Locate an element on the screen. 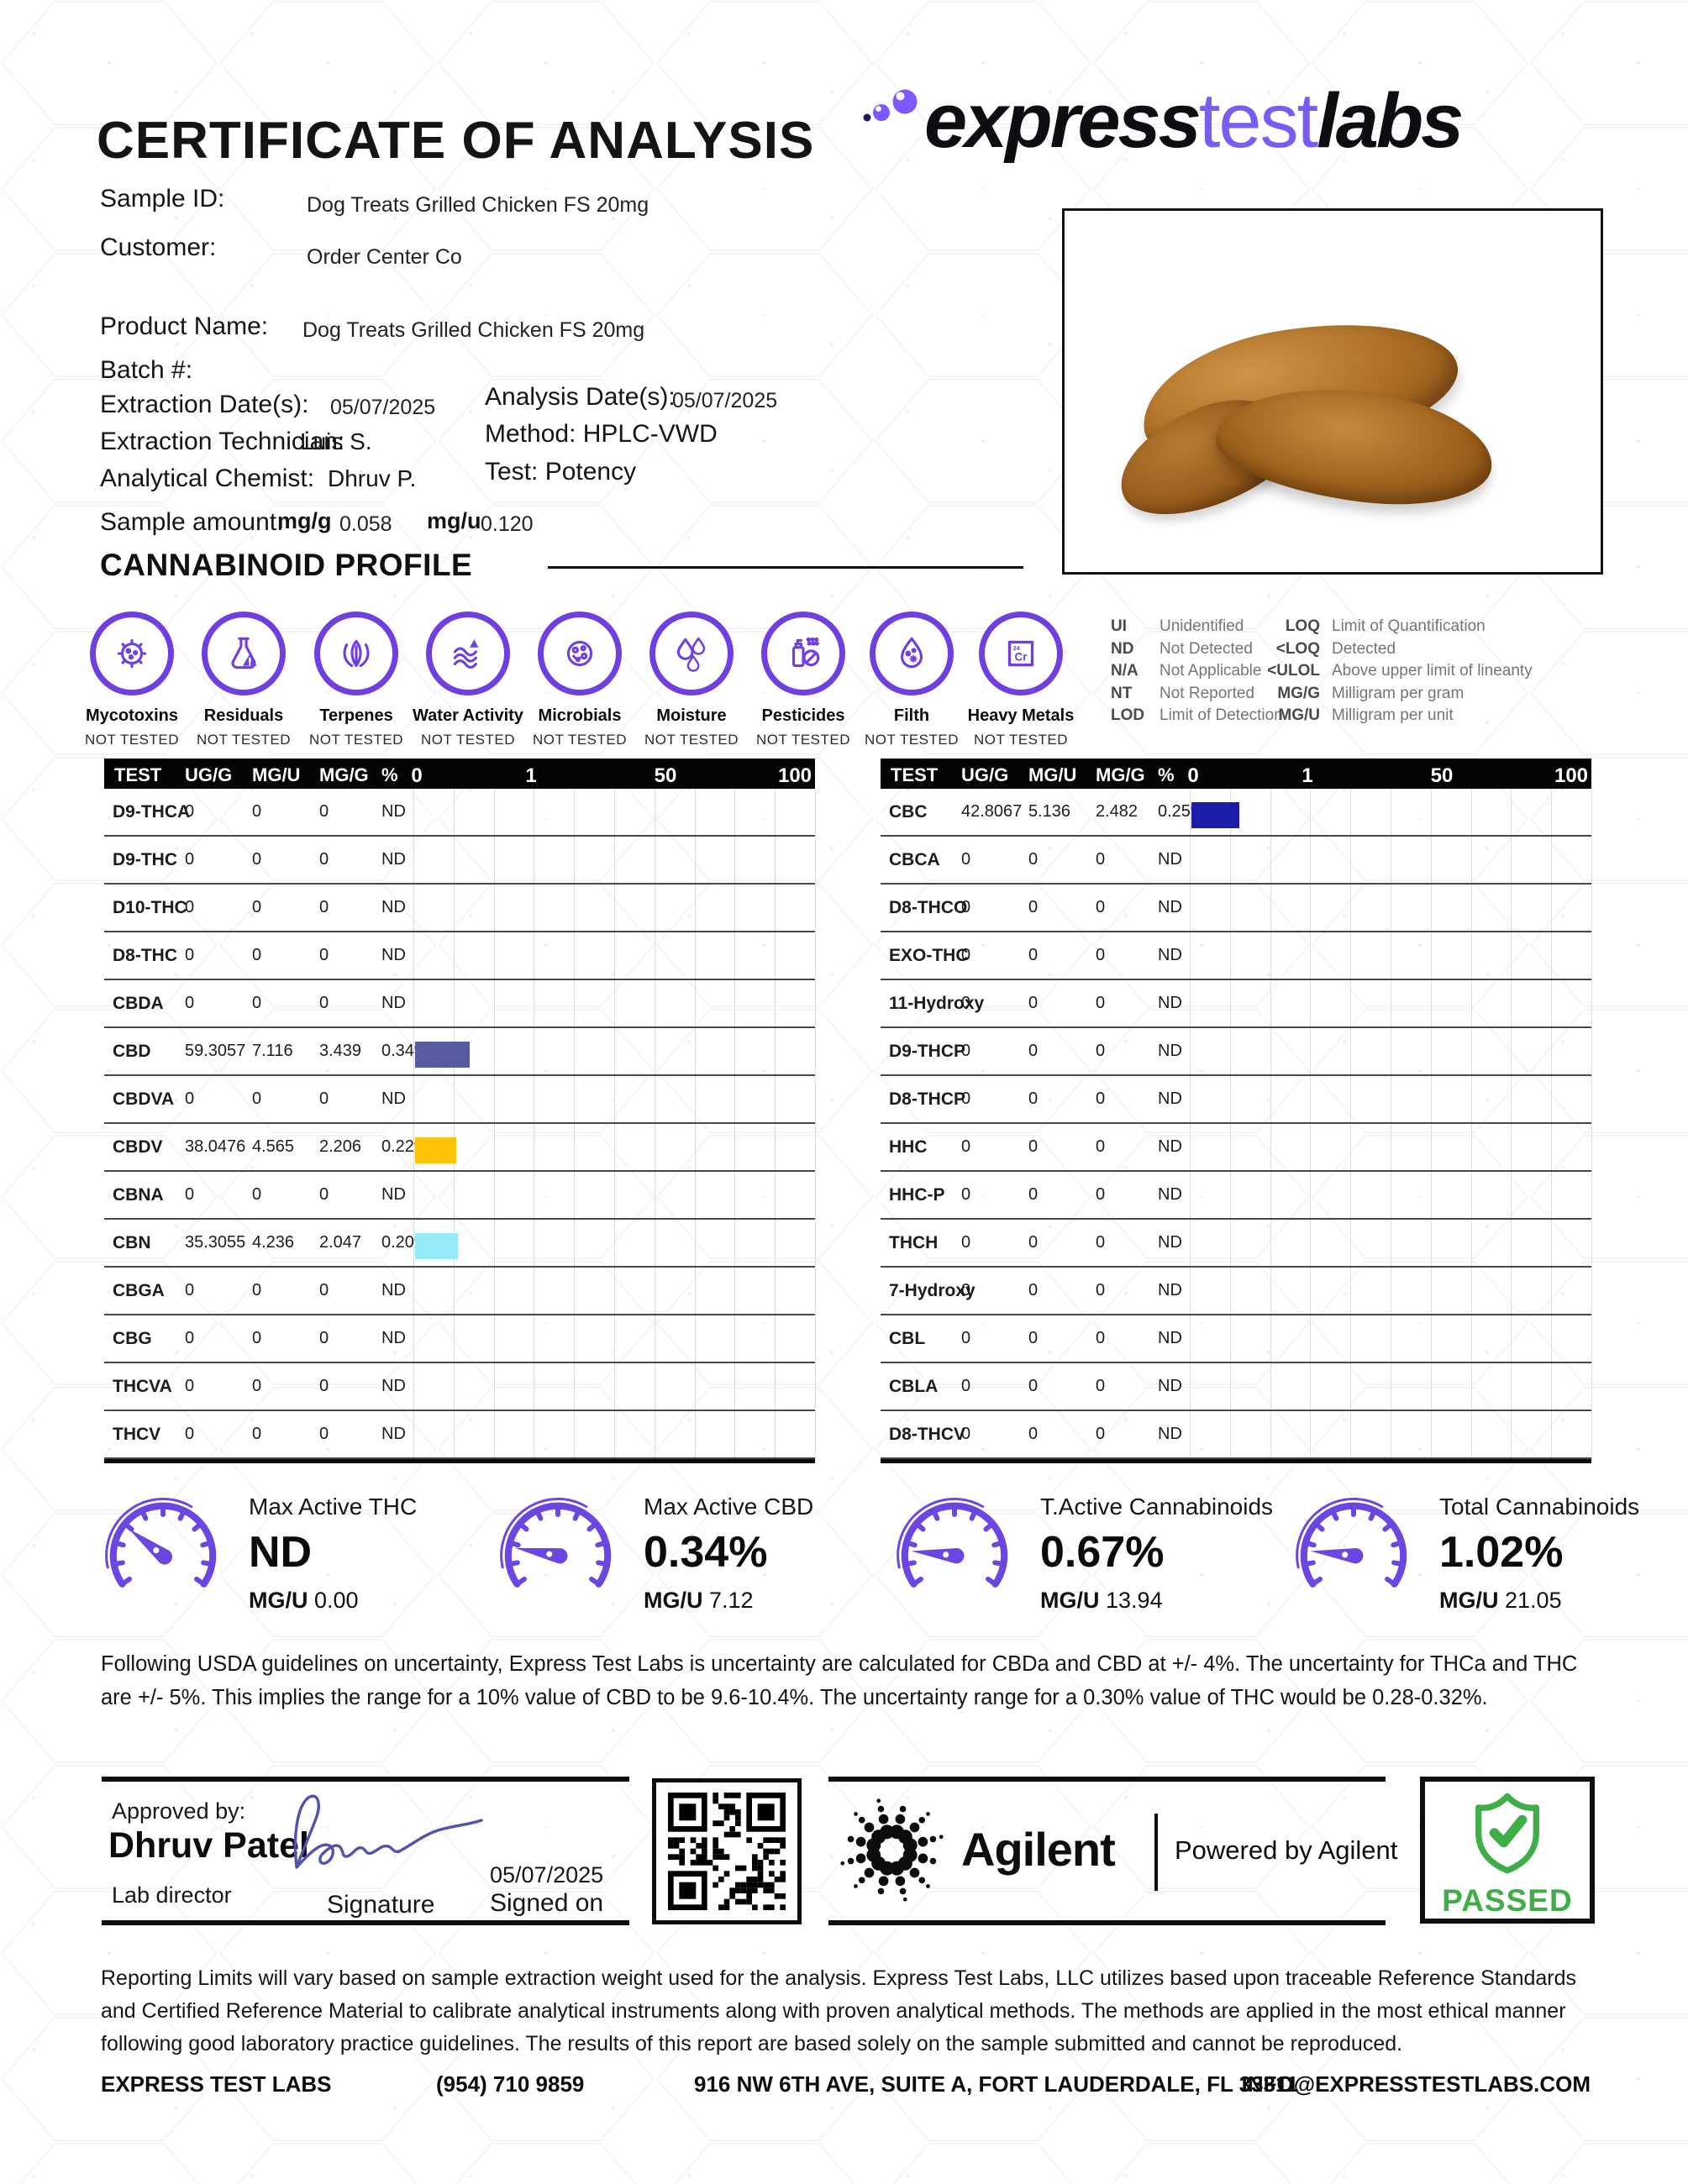 The height and width of the screenshot is (2184, 1688). logo-word-labs: labs is located at coordinates (1390, 120).